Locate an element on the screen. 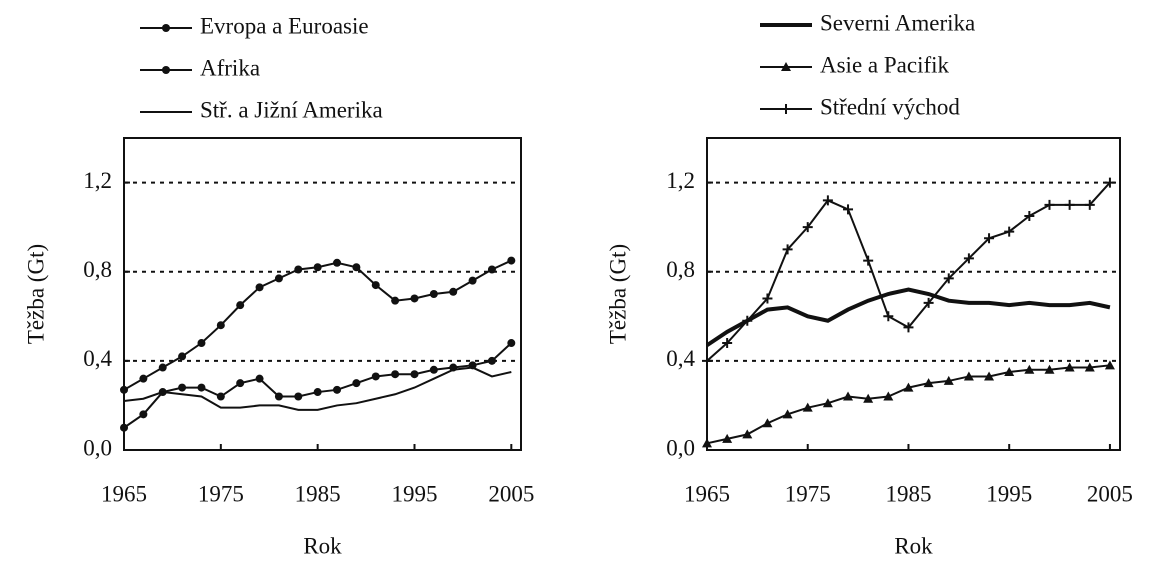 This screenshot has width=1150, height=562. y-tick-label: 1,2 is located at coordinates (680, 180).